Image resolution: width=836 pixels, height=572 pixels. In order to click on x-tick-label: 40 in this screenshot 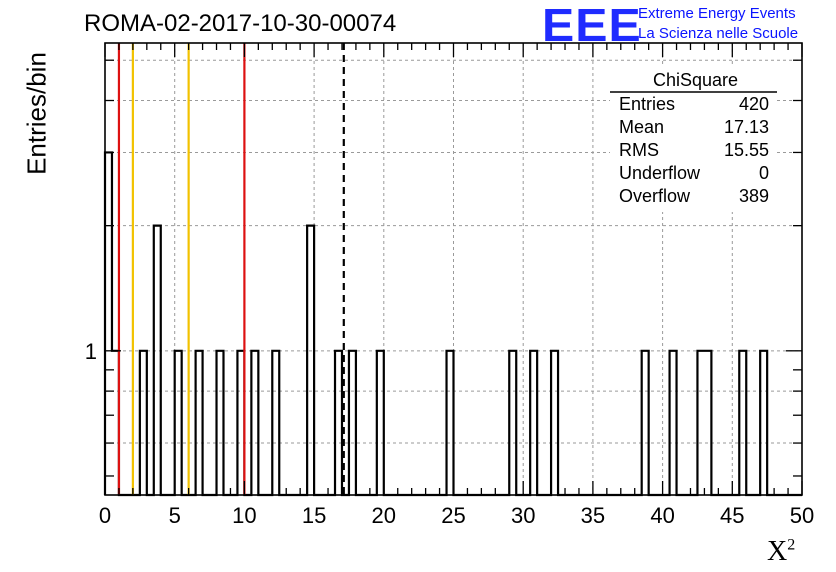, I will do `click(662, 515)`.